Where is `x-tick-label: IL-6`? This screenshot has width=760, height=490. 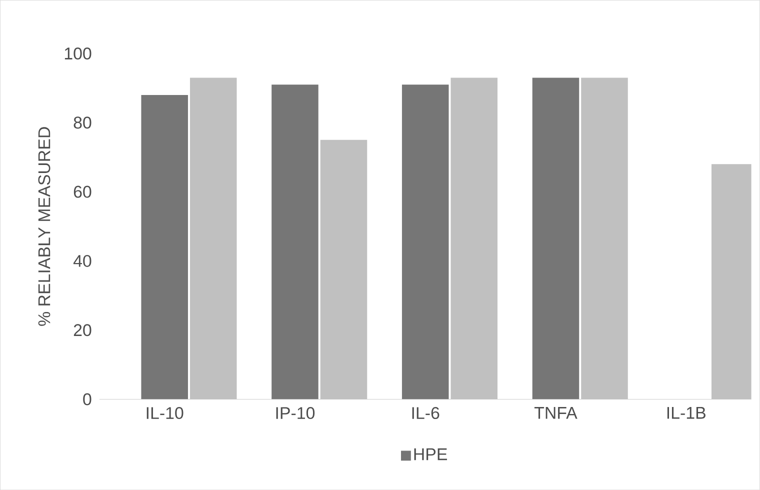
x-tick-label: IL-6 is located at coordinates (426, 412).